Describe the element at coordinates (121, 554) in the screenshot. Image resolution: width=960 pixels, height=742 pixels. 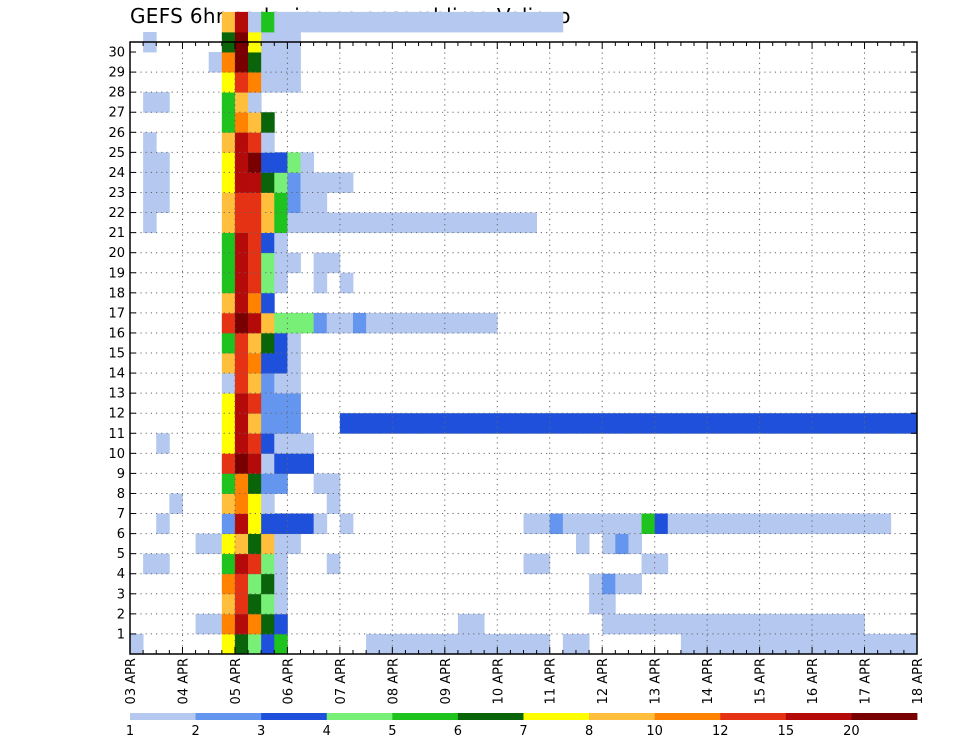
I see `y-tick-label: 5` at that location.